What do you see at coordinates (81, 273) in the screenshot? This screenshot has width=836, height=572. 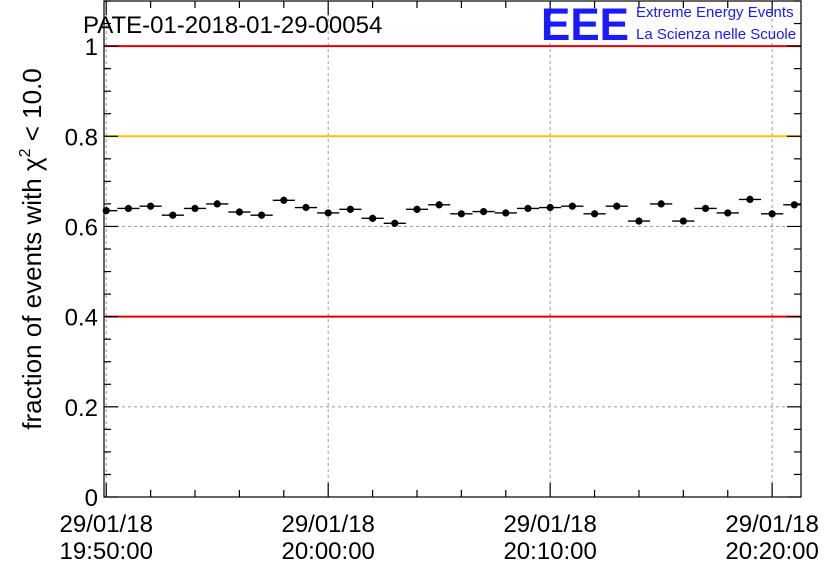 I see `y-tick-labels: 0 0.2 0.4 0.6 0.8 1` at bounding box center [81, 273].